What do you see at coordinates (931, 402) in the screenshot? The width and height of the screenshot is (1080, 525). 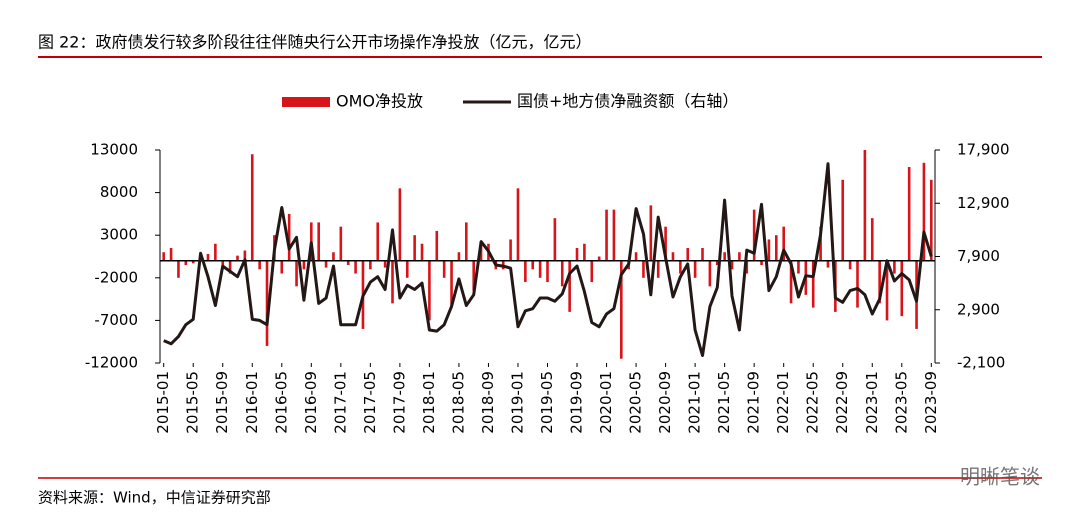 I see `x-tick-label: 2023-09` at bounding box center [931, 402].